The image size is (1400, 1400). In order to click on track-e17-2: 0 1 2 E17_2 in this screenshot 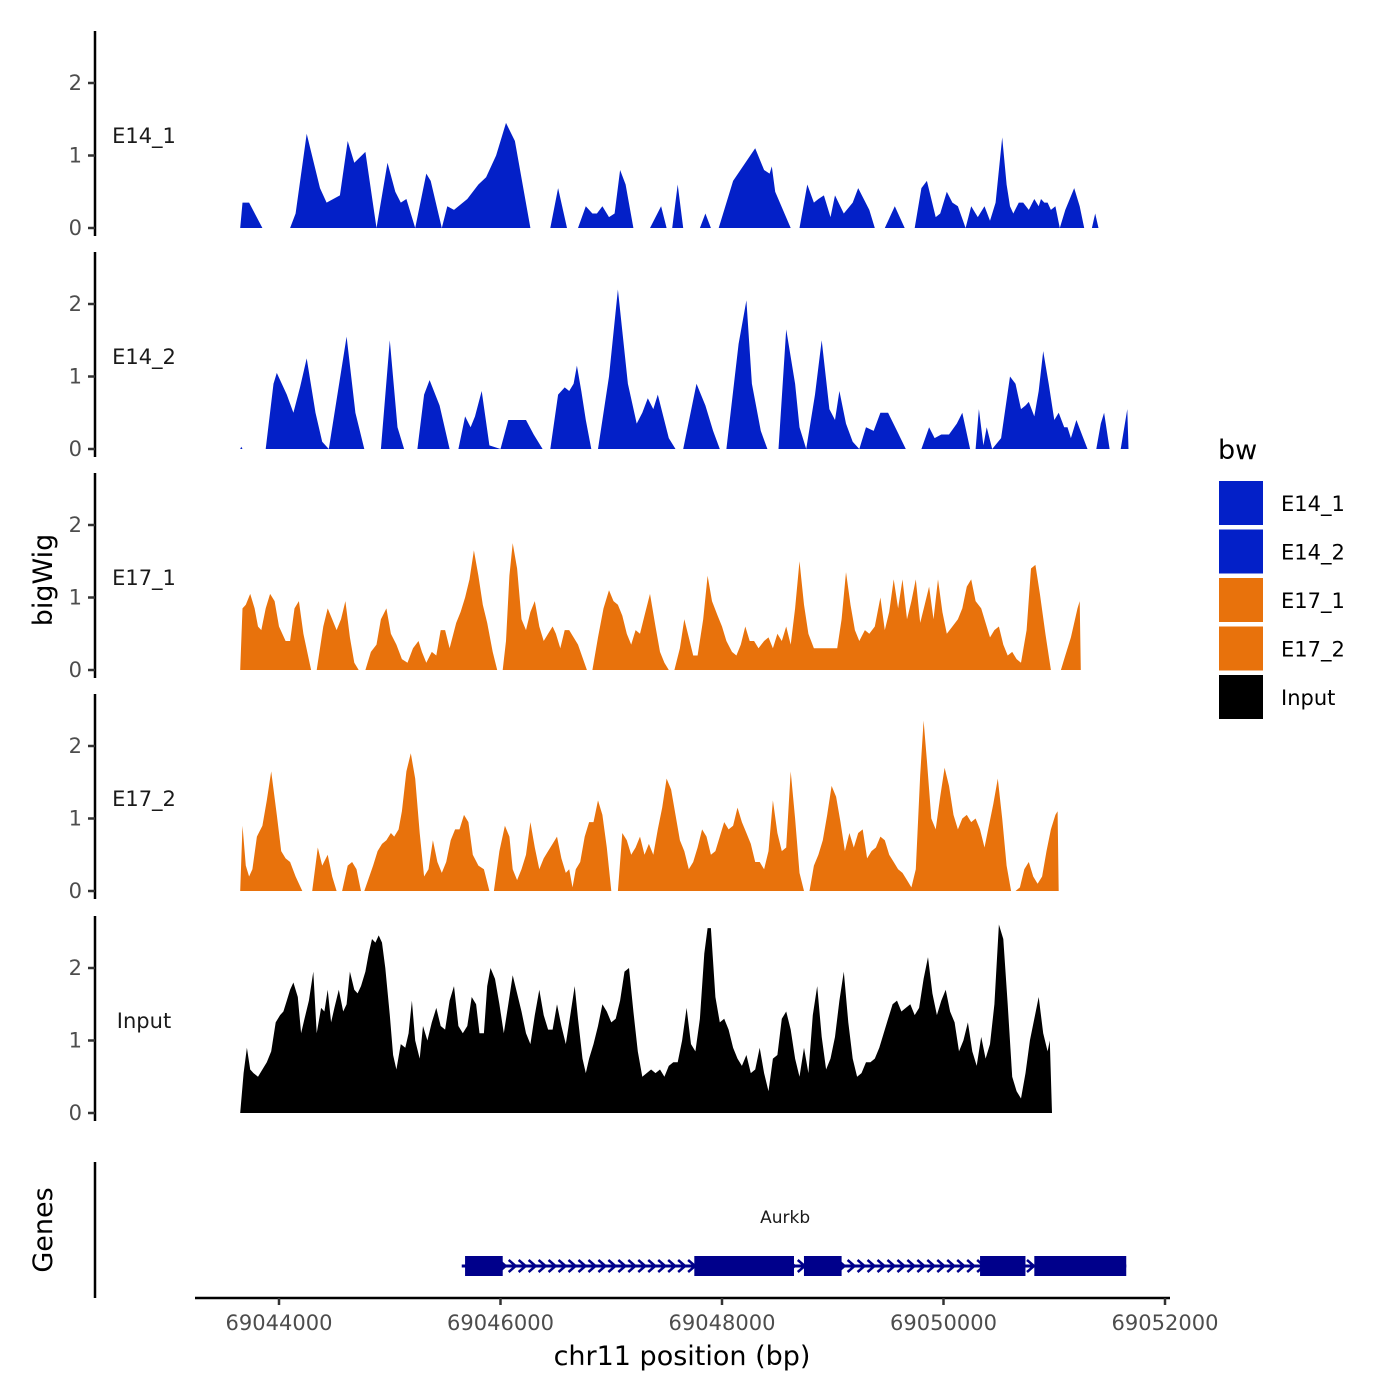, I will do `click(564, 798)`.